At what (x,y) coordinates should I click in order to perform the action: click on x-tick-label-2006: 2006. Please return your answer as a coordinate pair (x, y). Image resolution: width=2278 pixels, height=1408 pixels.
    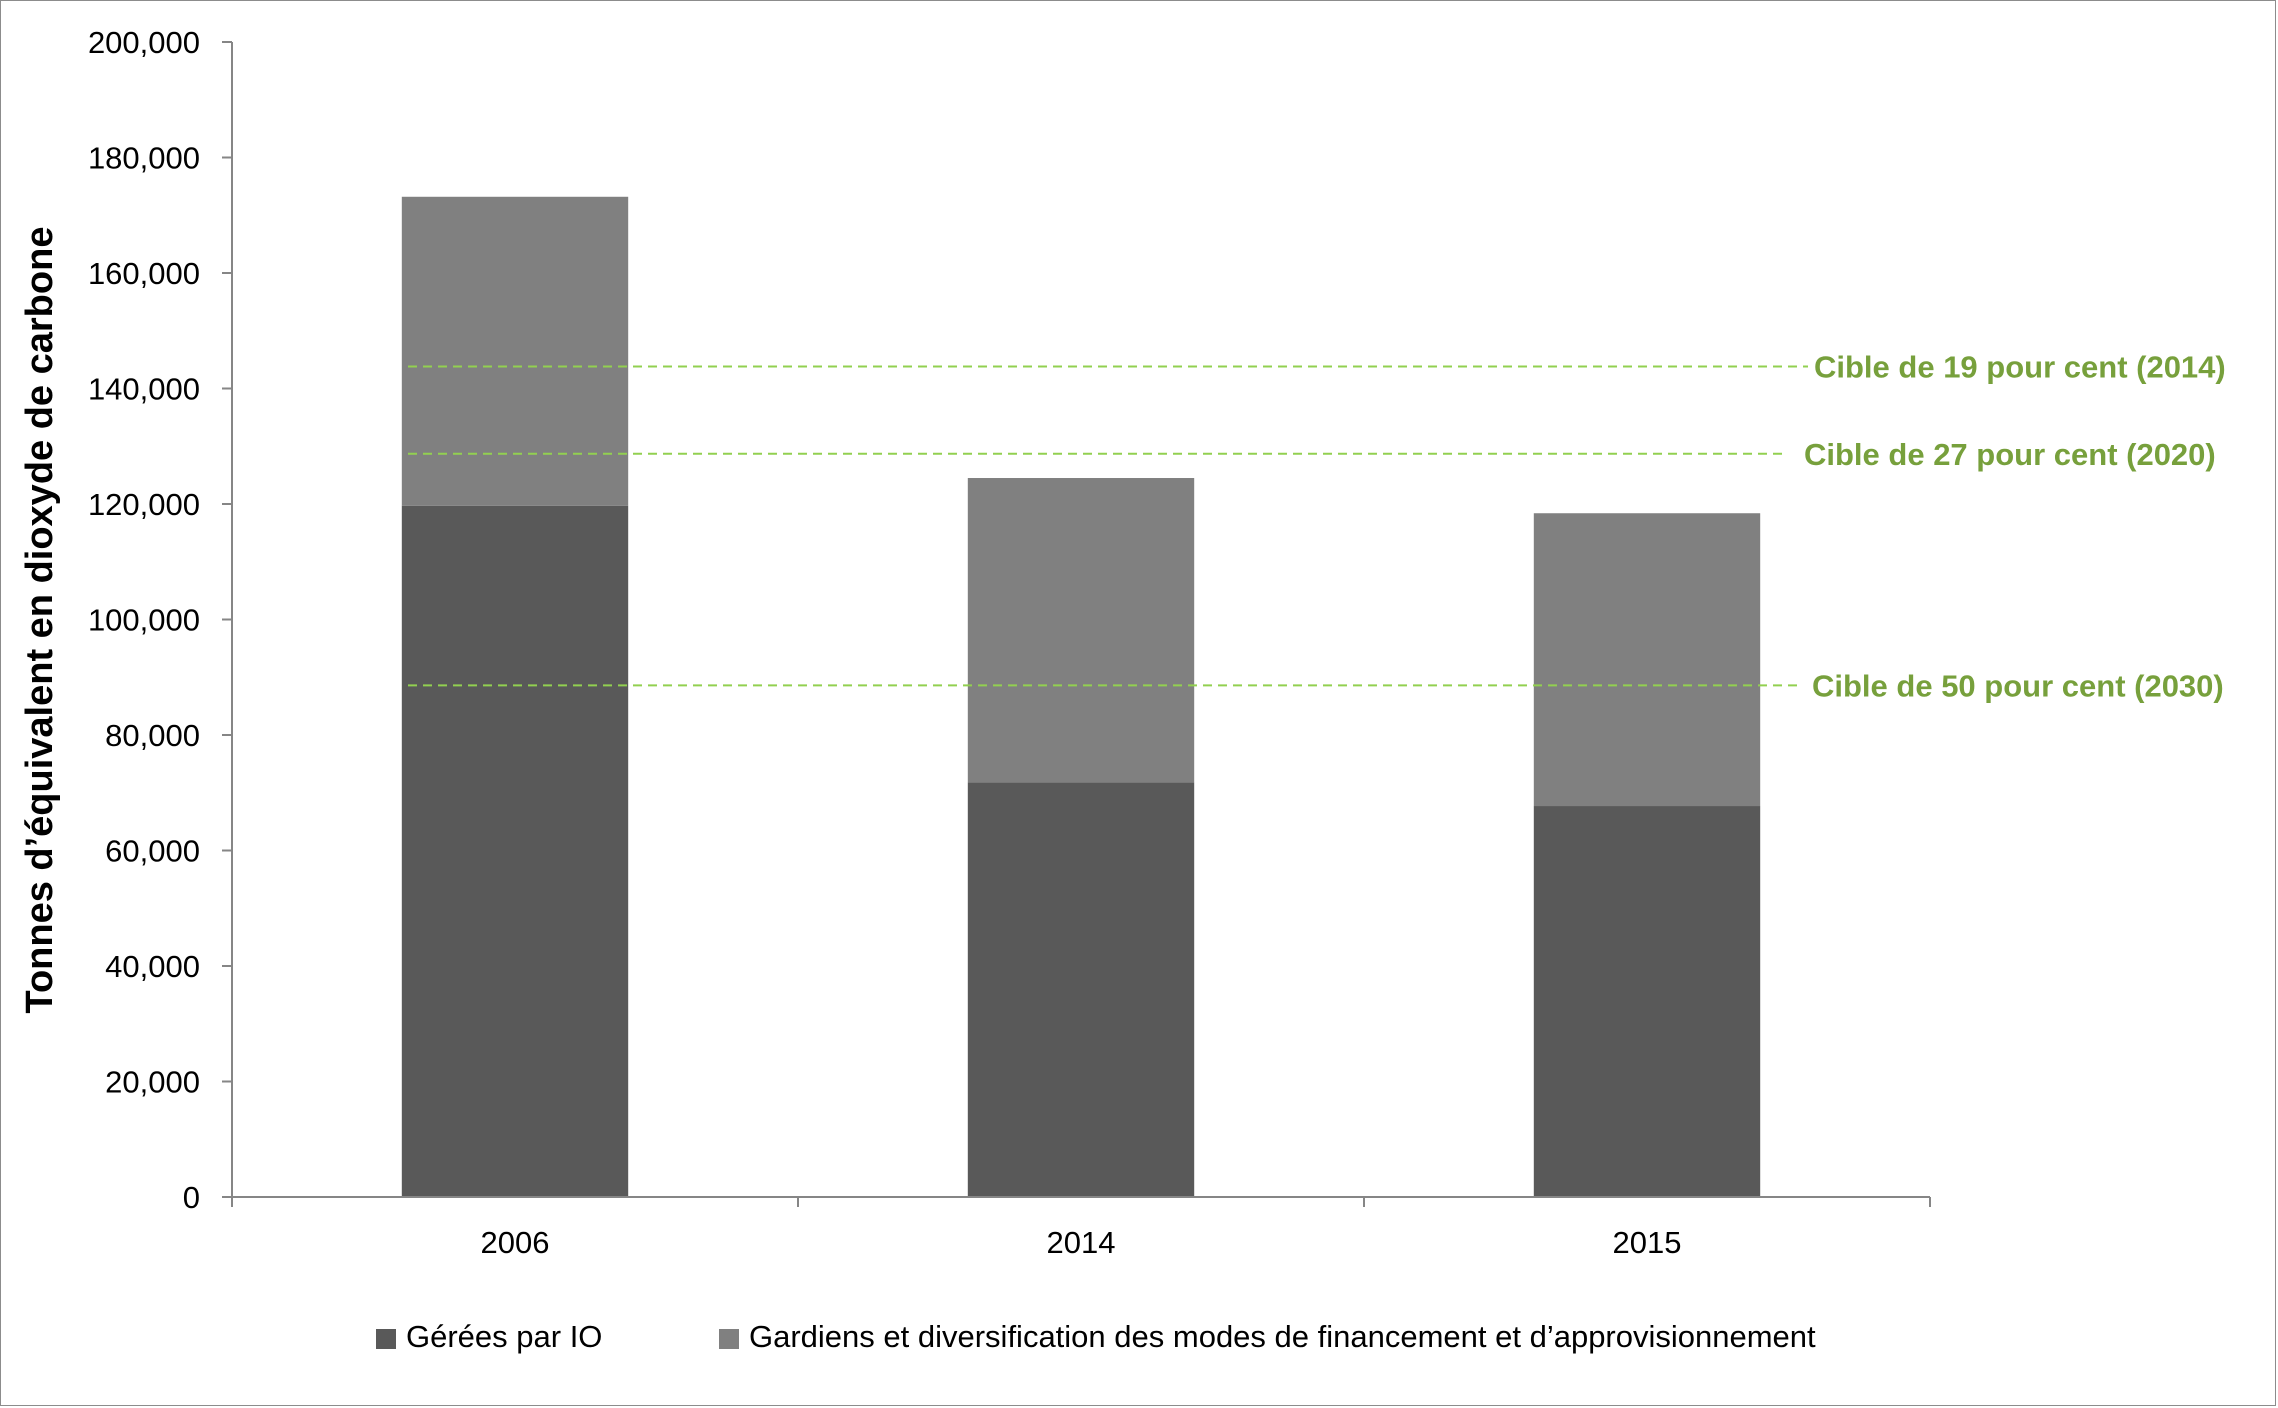
    Looking at the image, I should click on (515, 1242).